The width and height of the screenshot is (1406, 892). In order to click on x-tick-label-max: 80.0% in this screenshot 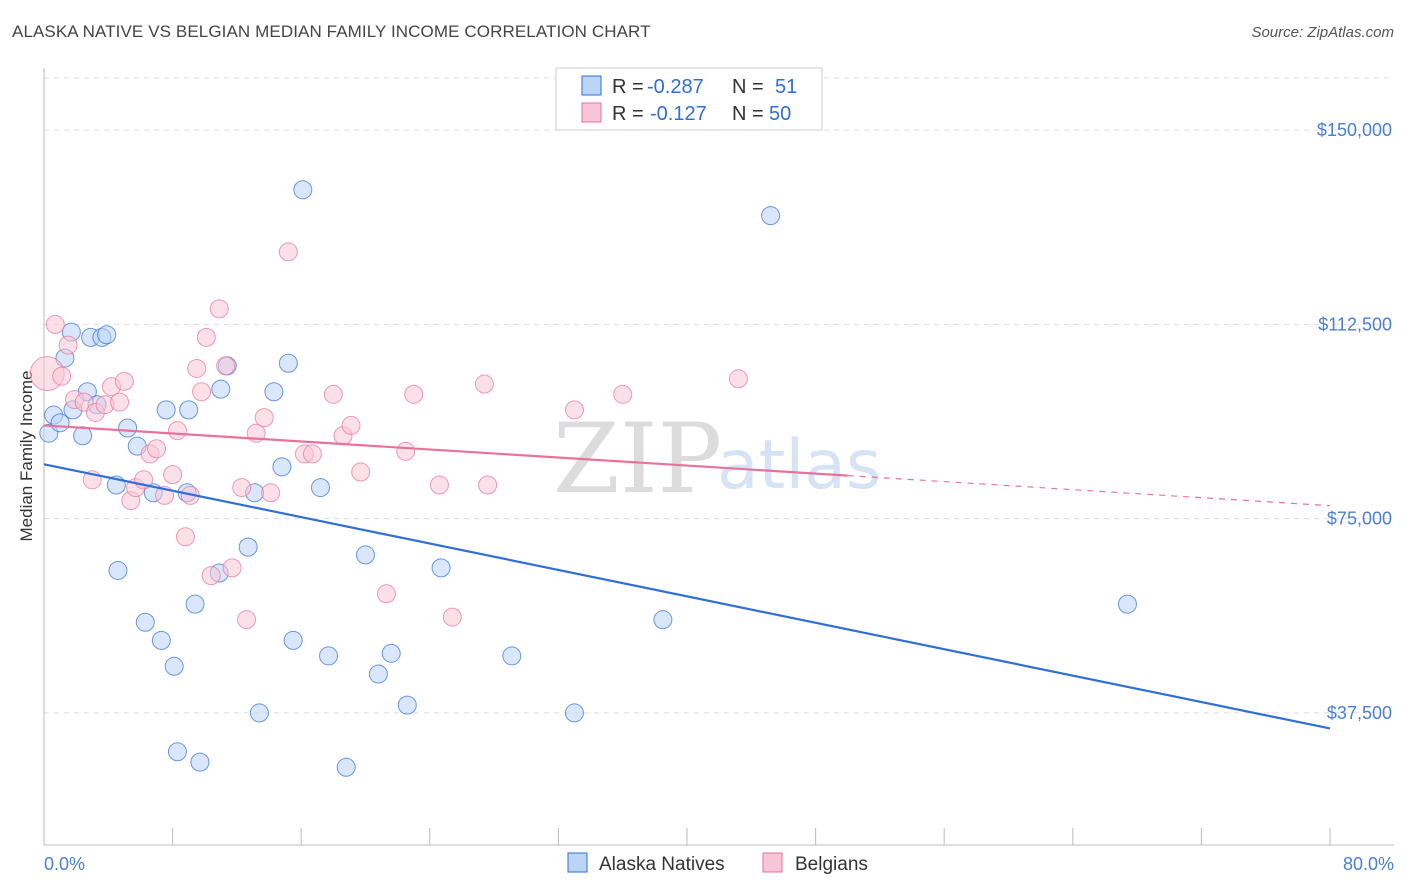, I will do `click(1368, 864)`.